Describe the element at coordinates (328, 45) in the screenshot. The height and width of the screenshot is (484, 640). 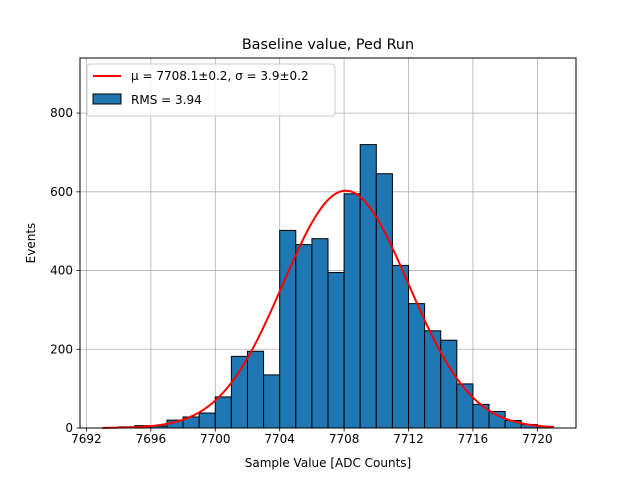
I see `chart-title: Baseline value, Ped Run` at that location.